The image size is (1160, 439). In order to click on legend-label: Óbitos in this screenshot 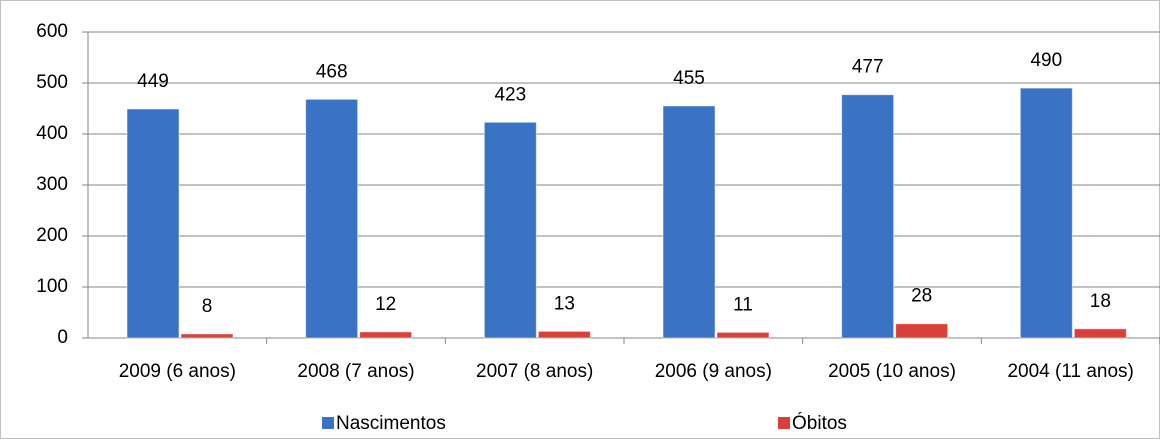, I will do `click(819, 423)`.